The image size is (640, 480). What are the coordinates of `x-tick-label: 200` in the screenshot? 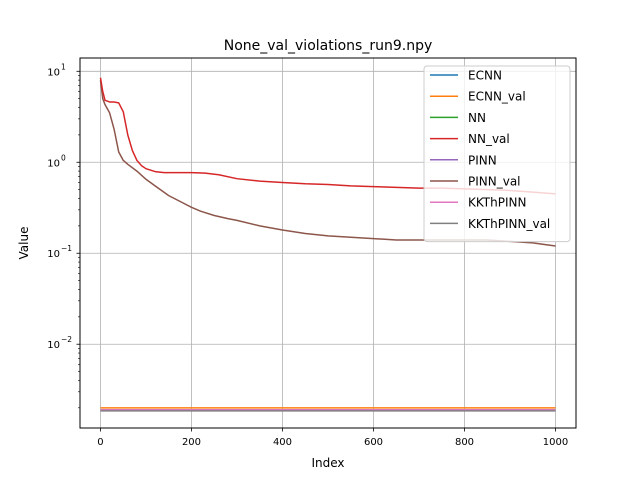 It's located at (191, 442).